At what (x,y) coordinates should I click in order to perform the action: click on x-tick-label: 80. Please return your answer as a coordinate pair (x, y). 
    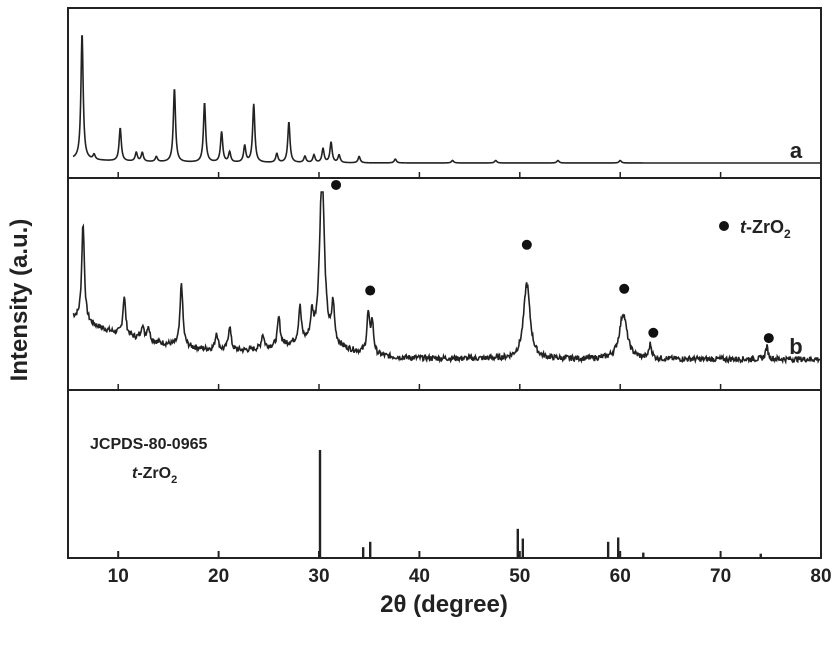
    Looking at the image, I should click on (820, 576).